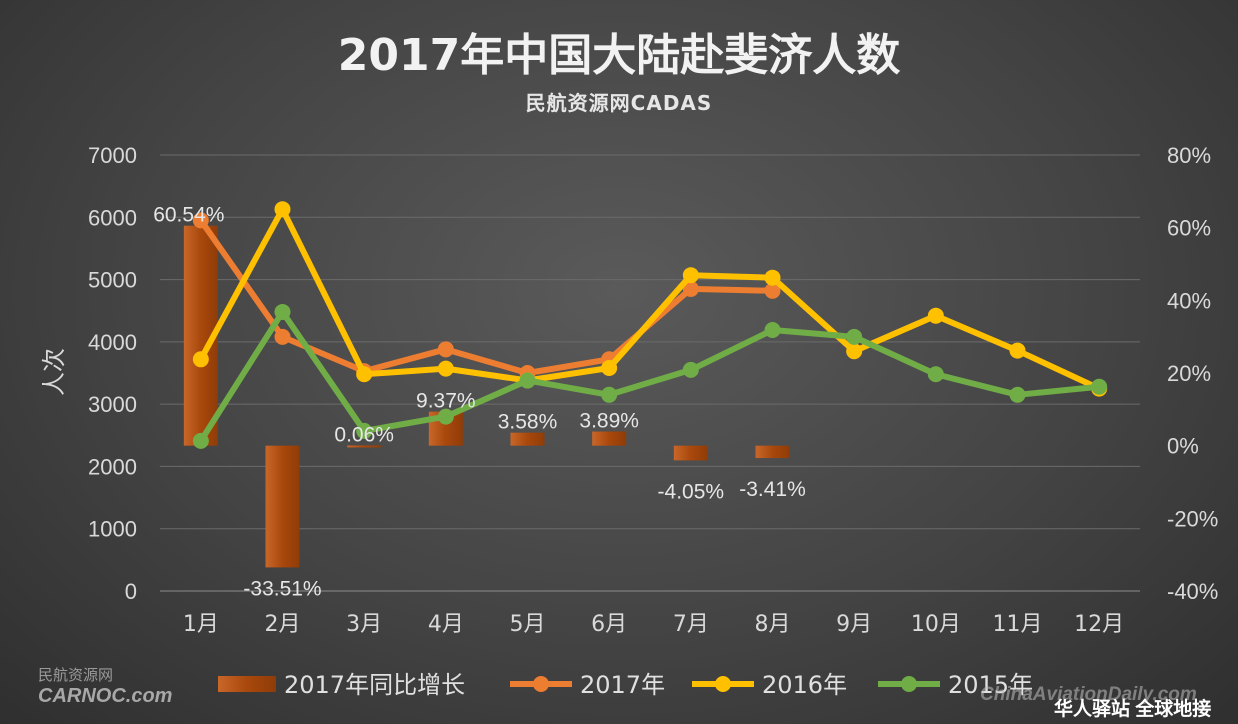 This screenshot has width=1238, height=724. I want to click on right-tick-label: 40%, so click(1189, 300).